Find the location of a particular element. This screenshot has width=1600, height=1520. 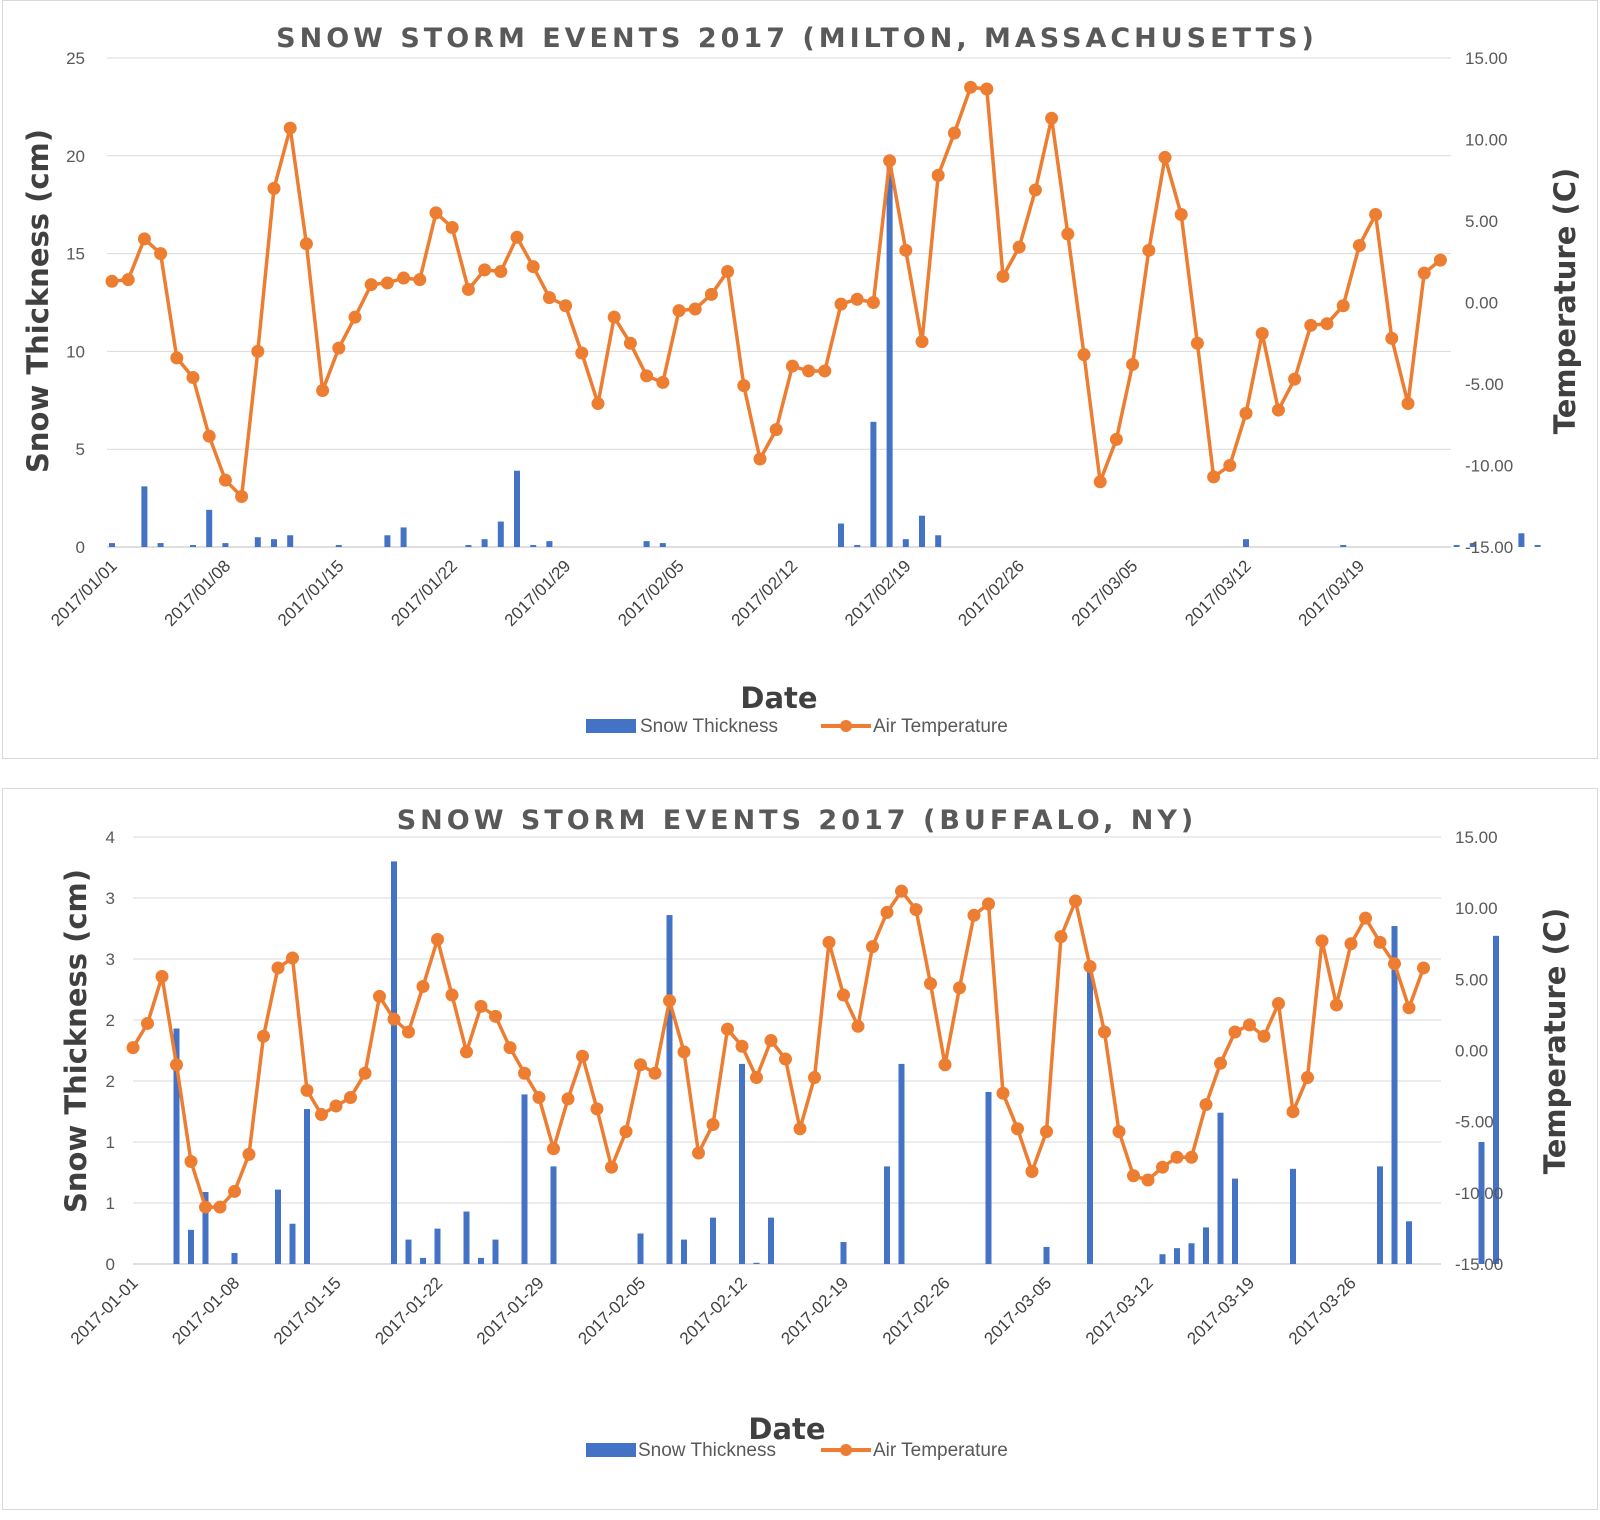

x-tick-label: 2017/02/12 is located at coordinates (765, 593).